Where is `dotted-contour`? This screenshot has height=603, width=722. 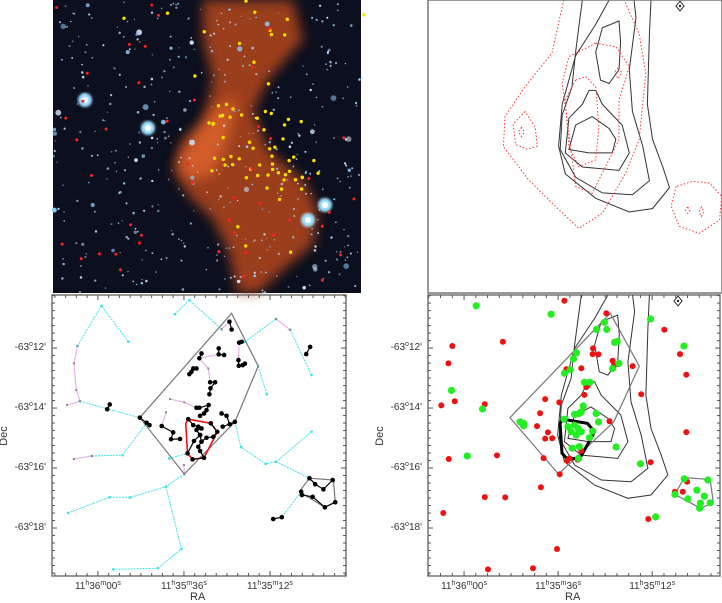
dotted-contour is located at coordinates (618, 73).